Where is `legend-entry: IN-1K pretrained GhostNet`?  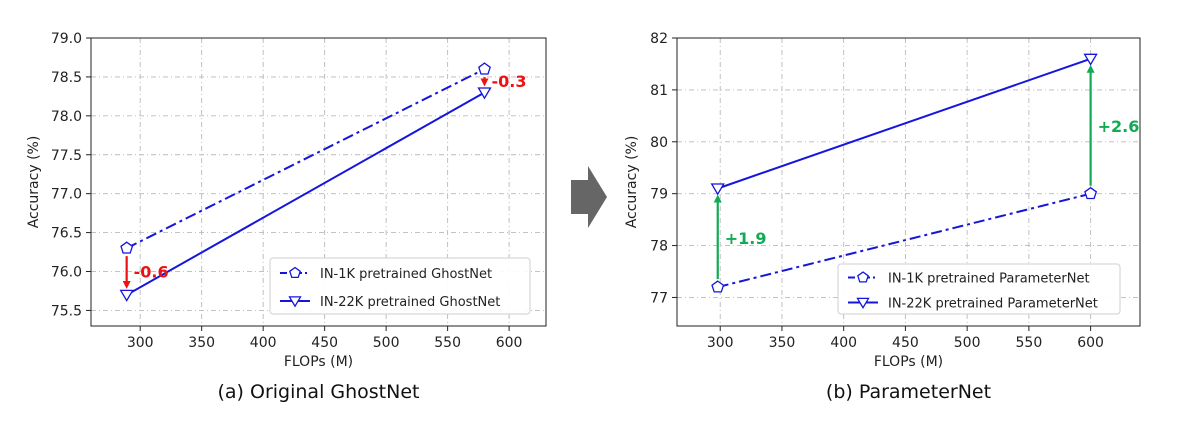
legend-entry: IN-1K pretrained GhostNet is located at coordinates (406, 274).